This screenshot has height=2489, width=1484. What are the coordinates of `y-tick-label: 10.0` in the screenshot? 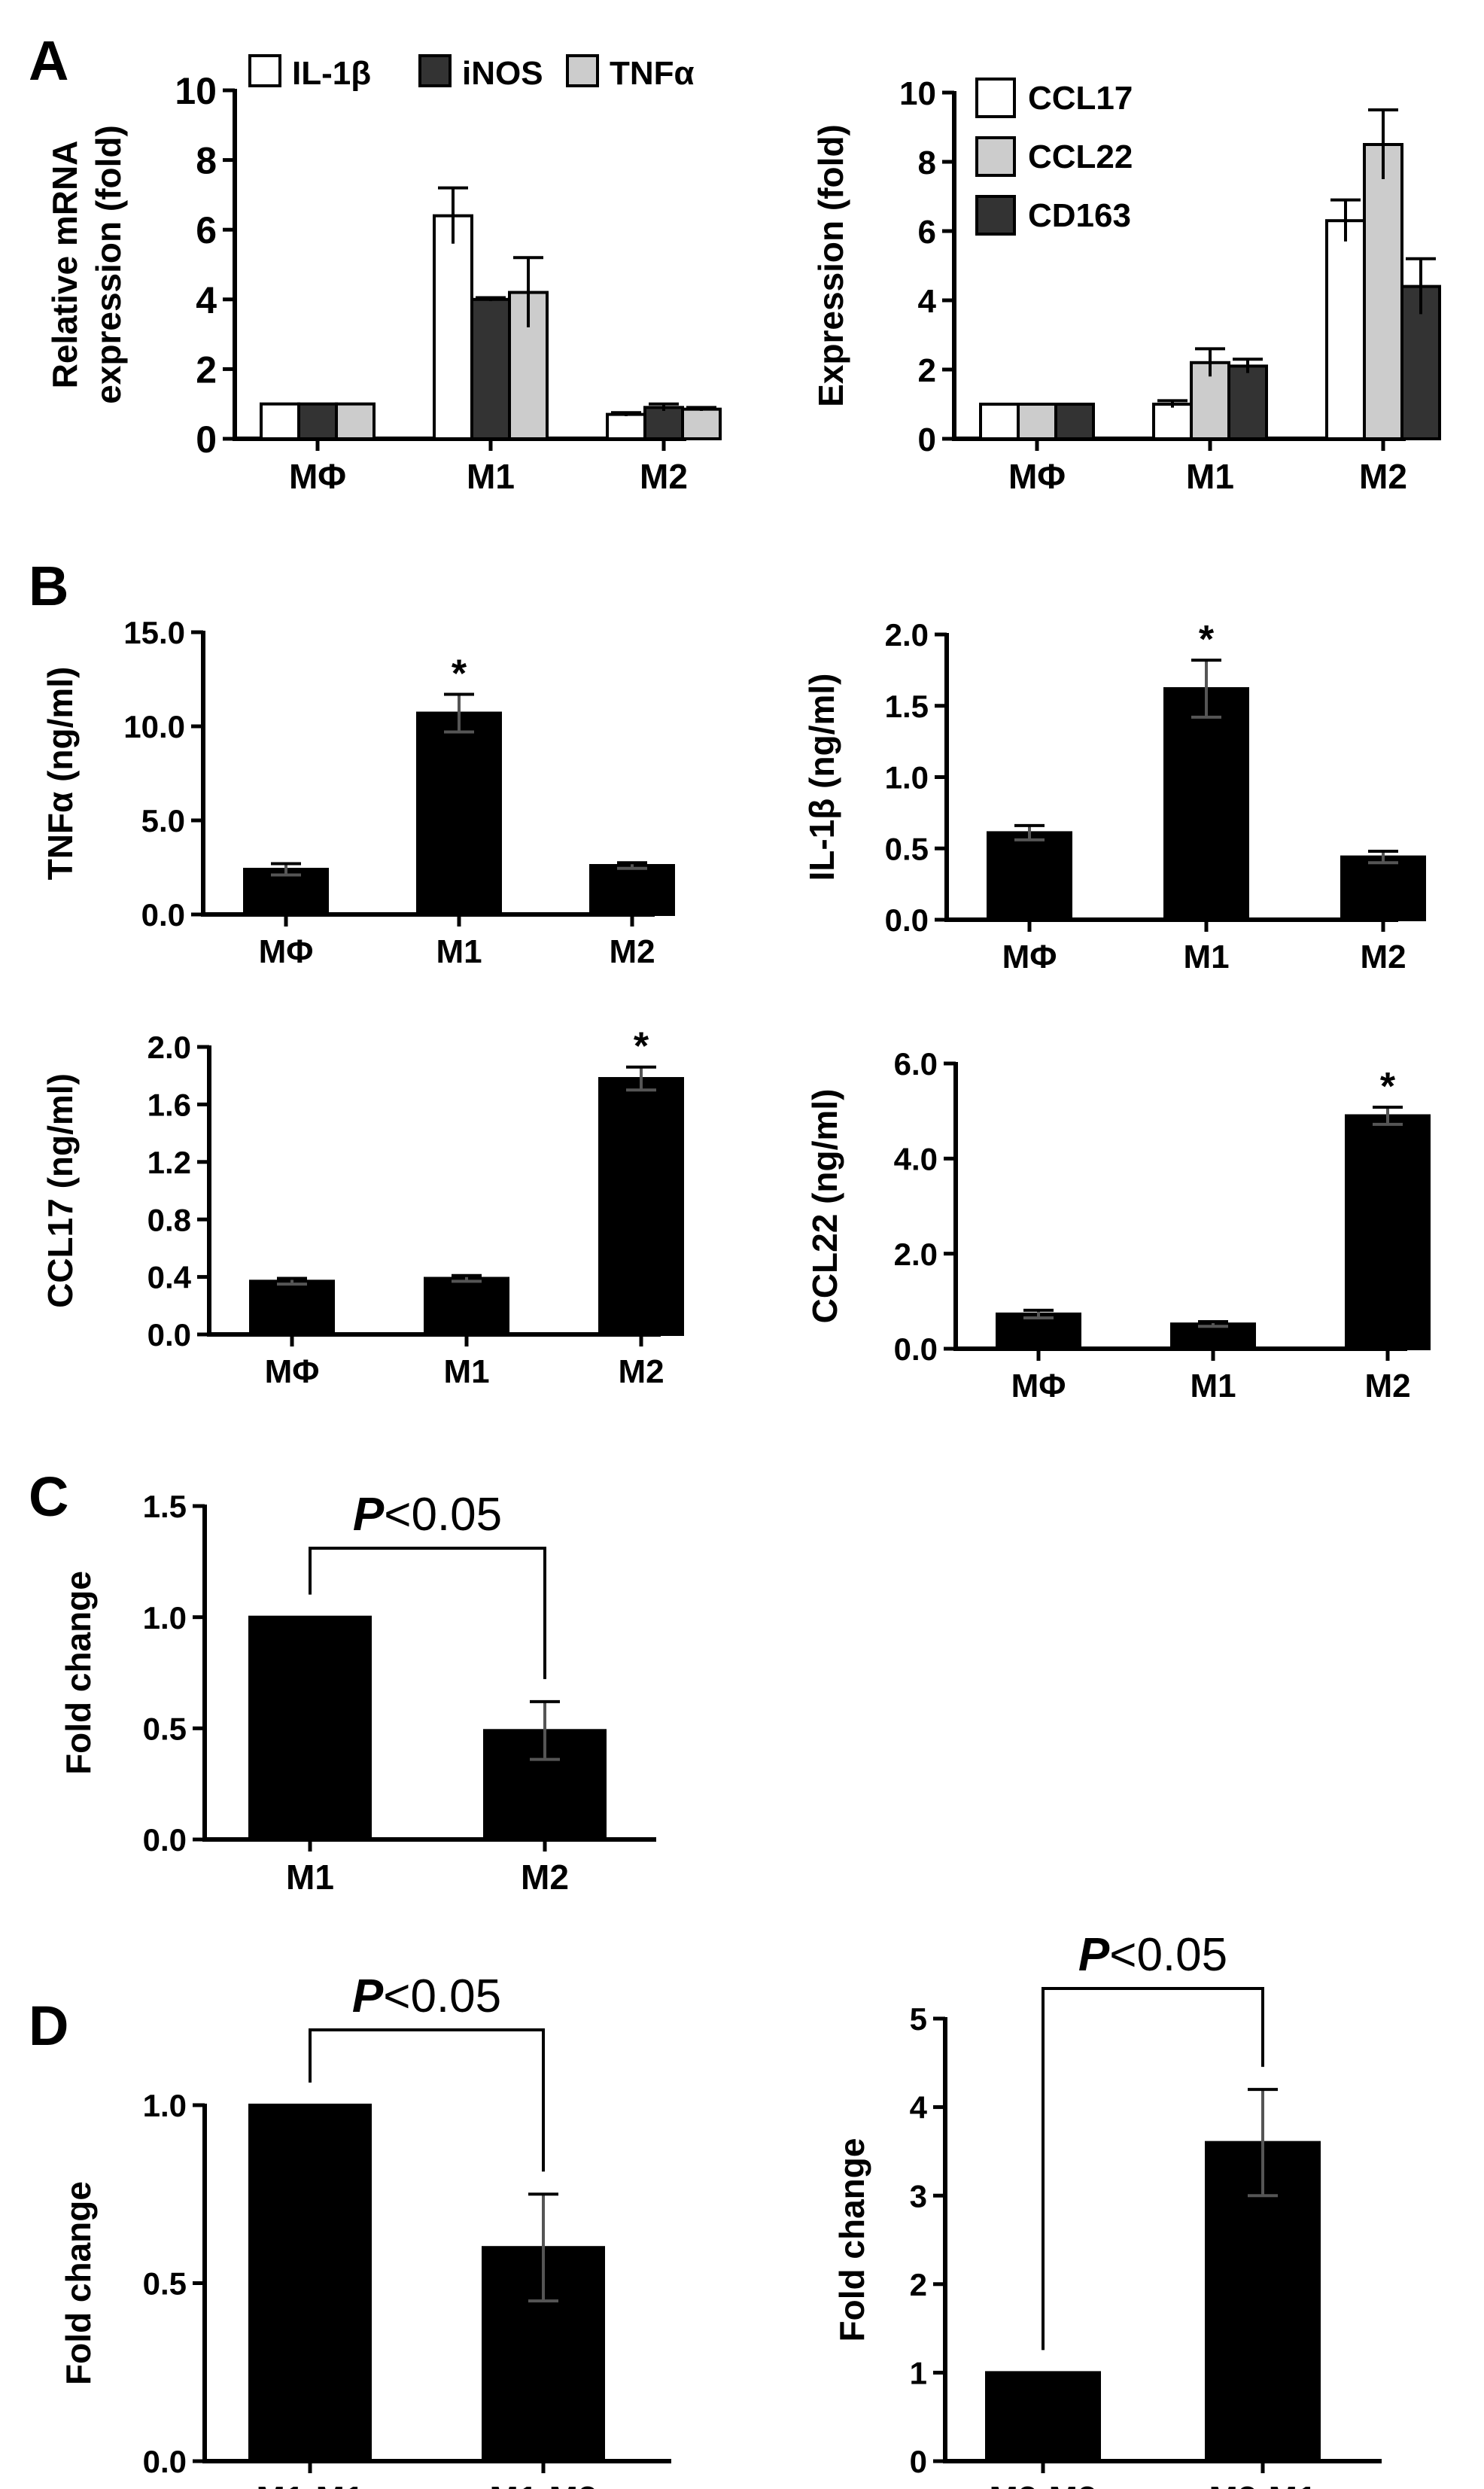 It's located at (154, 726).